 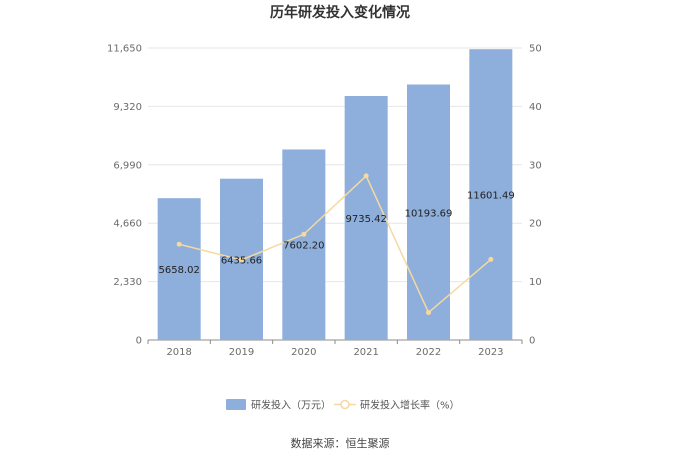 I want to click on x-tick-label: 2022, so click(x=428, y=352).